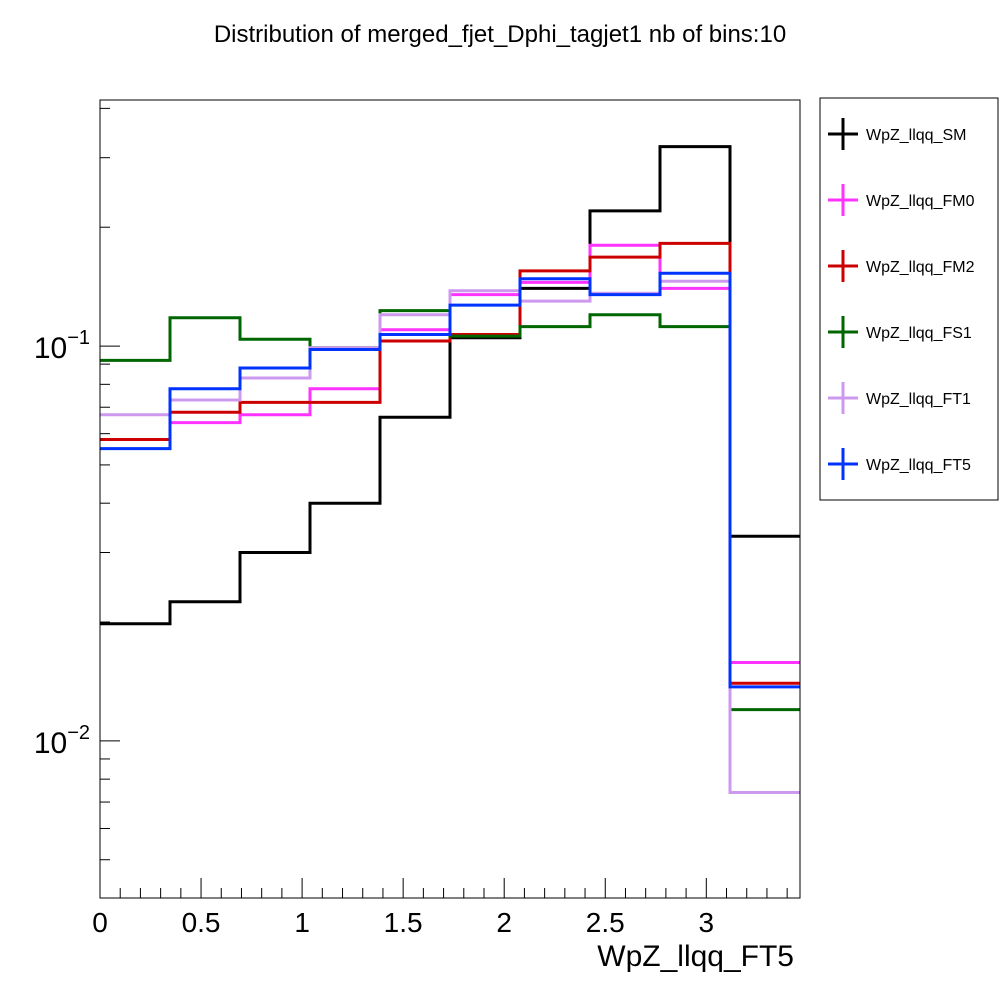  What do you see at coordinates (62, 346) in the screenshot?
I see `y-tick-label: 10⁻¹` at bounding box center [62, 346].